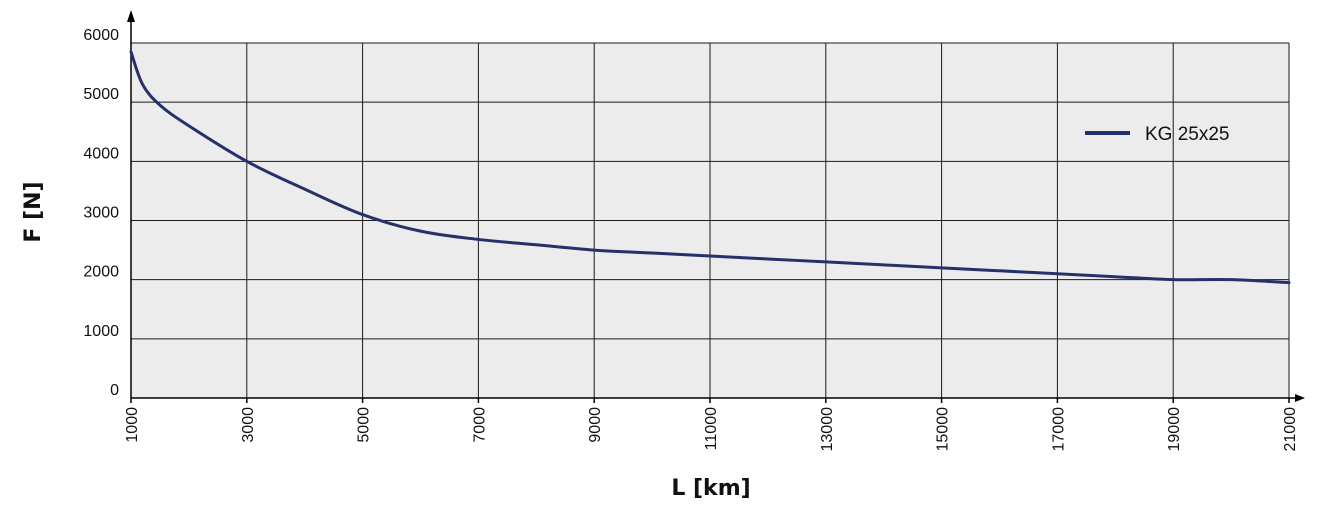 The width and height of the screenshot is (1323, 513). Describe the element at coordinates (101, 94) in the screenshot. I see `y-tick-label: 5000` at that location.